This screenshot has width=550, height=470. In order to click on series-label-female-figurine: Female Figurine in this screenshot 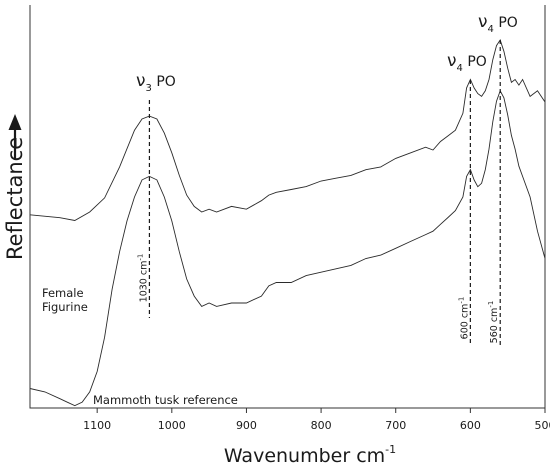, I will do `click(65, 300)`.